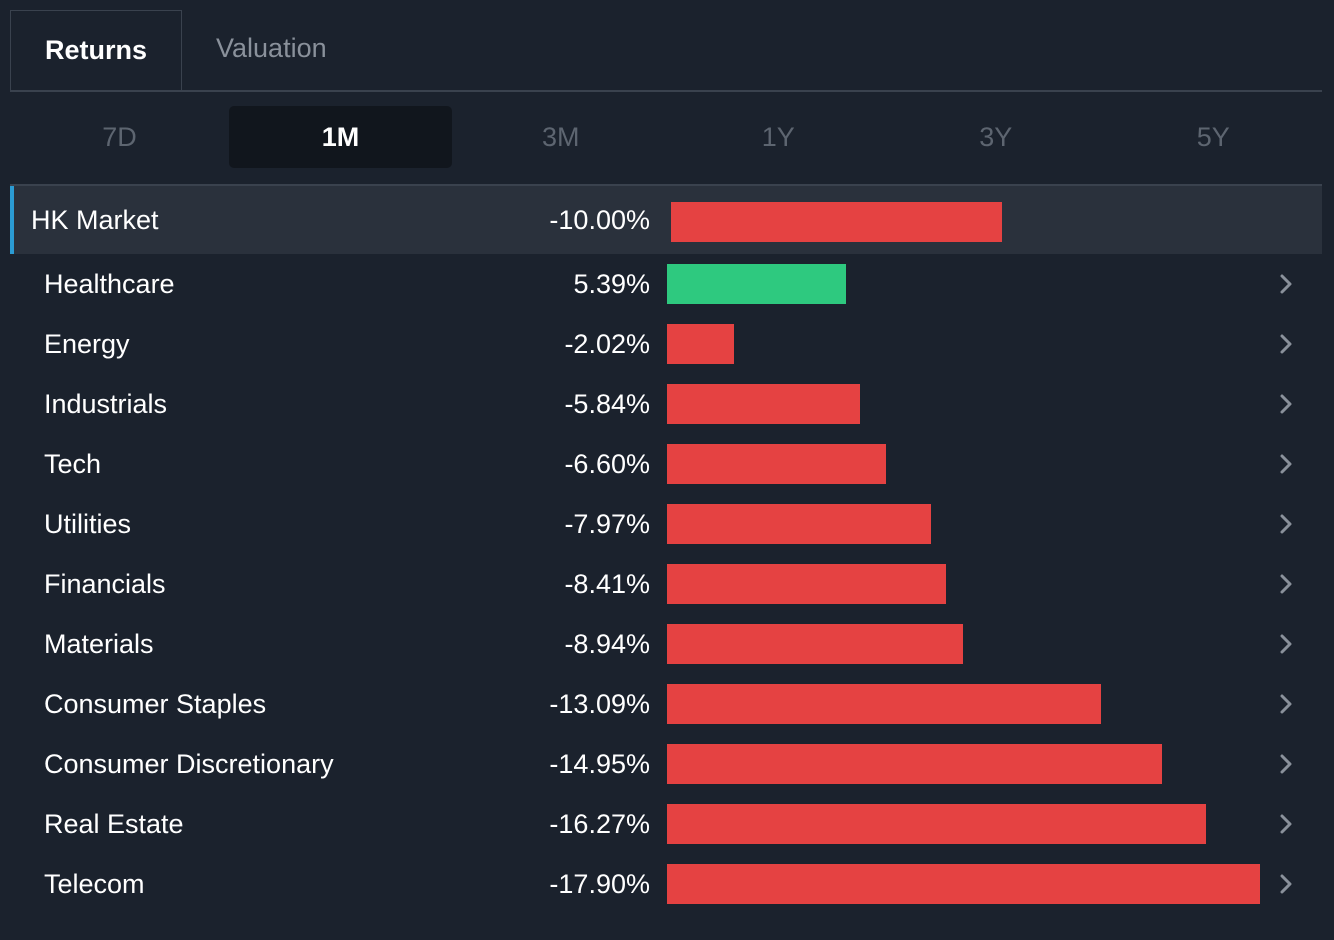  What do you see at coordinates (119, 136) in the screenshot?
I see `period-7d-button: 7D` at bounding box center [119, 136].